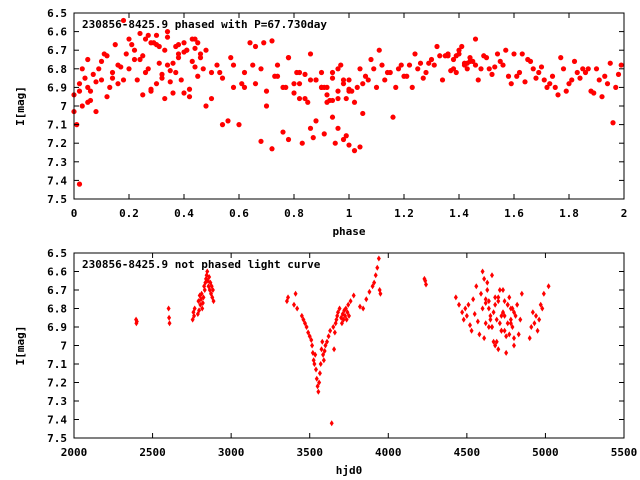 The height and width of the screenshot is (480, 640). Describe the element at coordinates (239, 213) in the screenshot. I see `phased-x-tick-label: 0.6` at that location.